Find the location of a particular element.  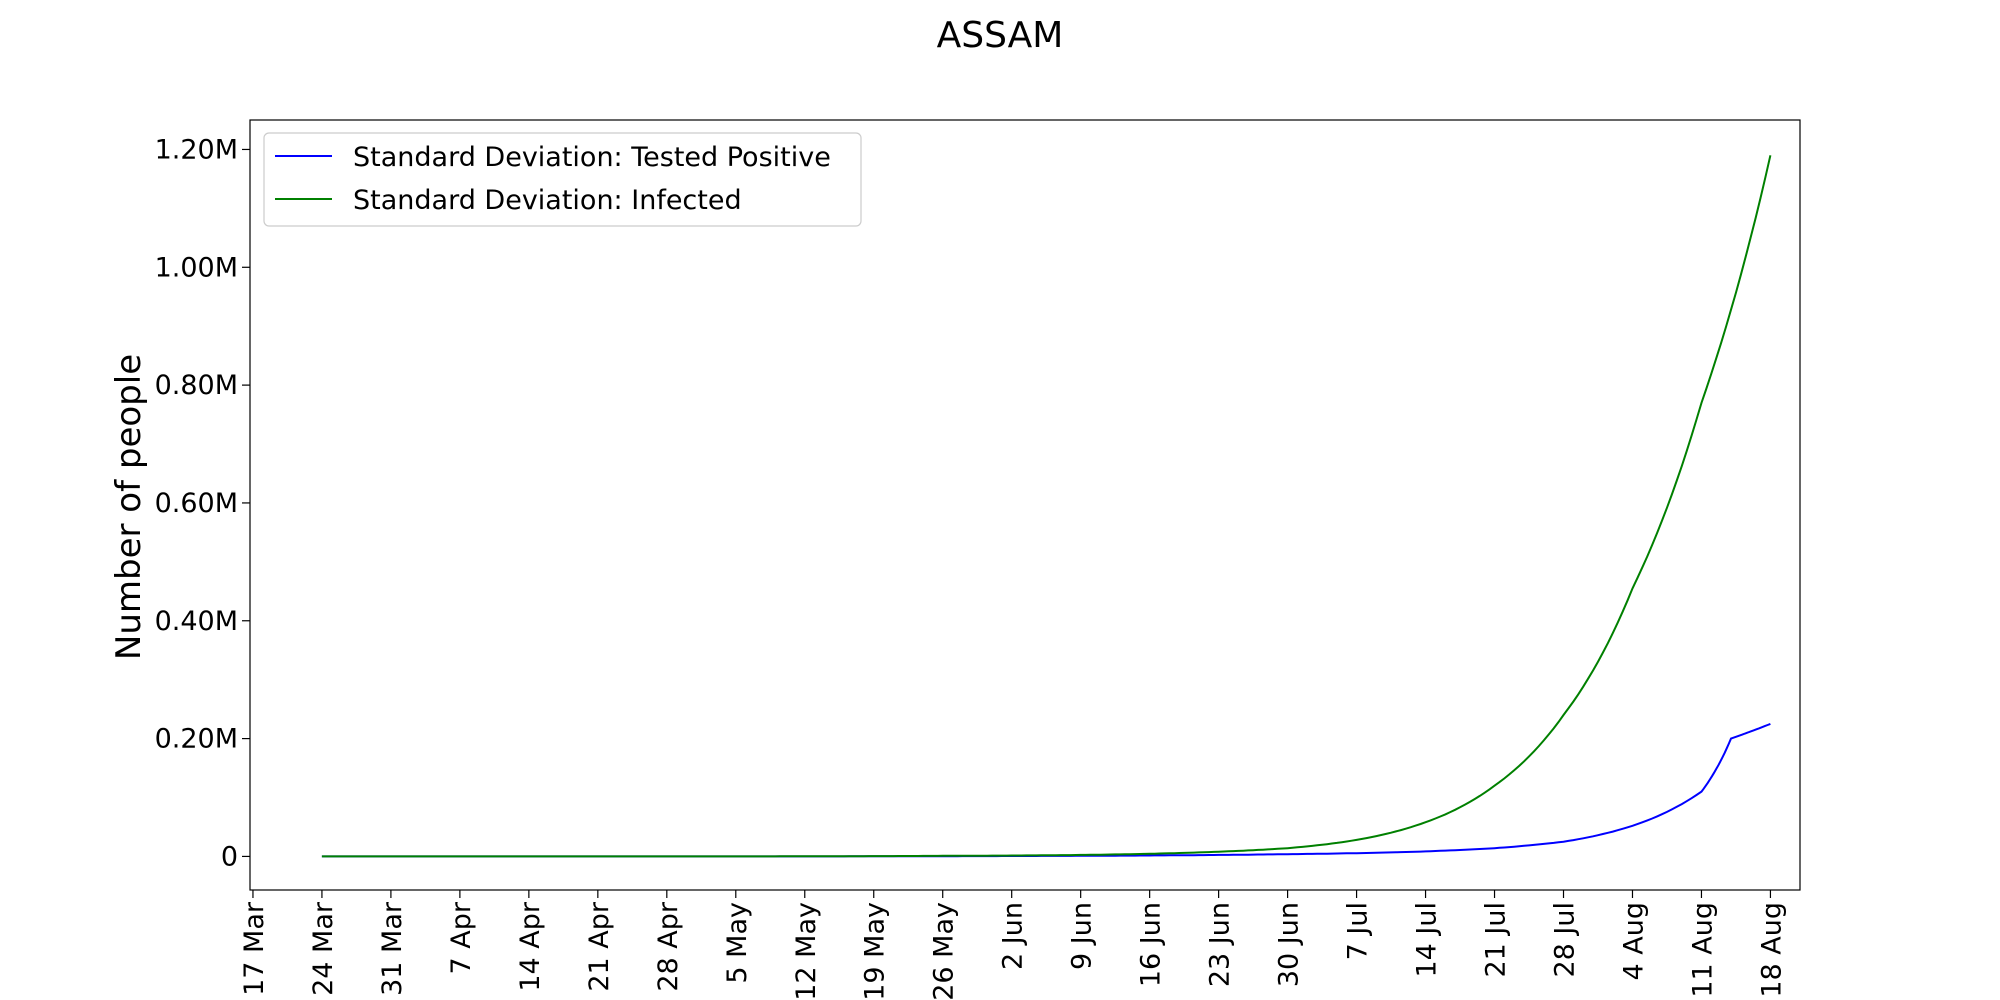

x-tick-label: 18 Aug is located at coordinates (1771, 950).